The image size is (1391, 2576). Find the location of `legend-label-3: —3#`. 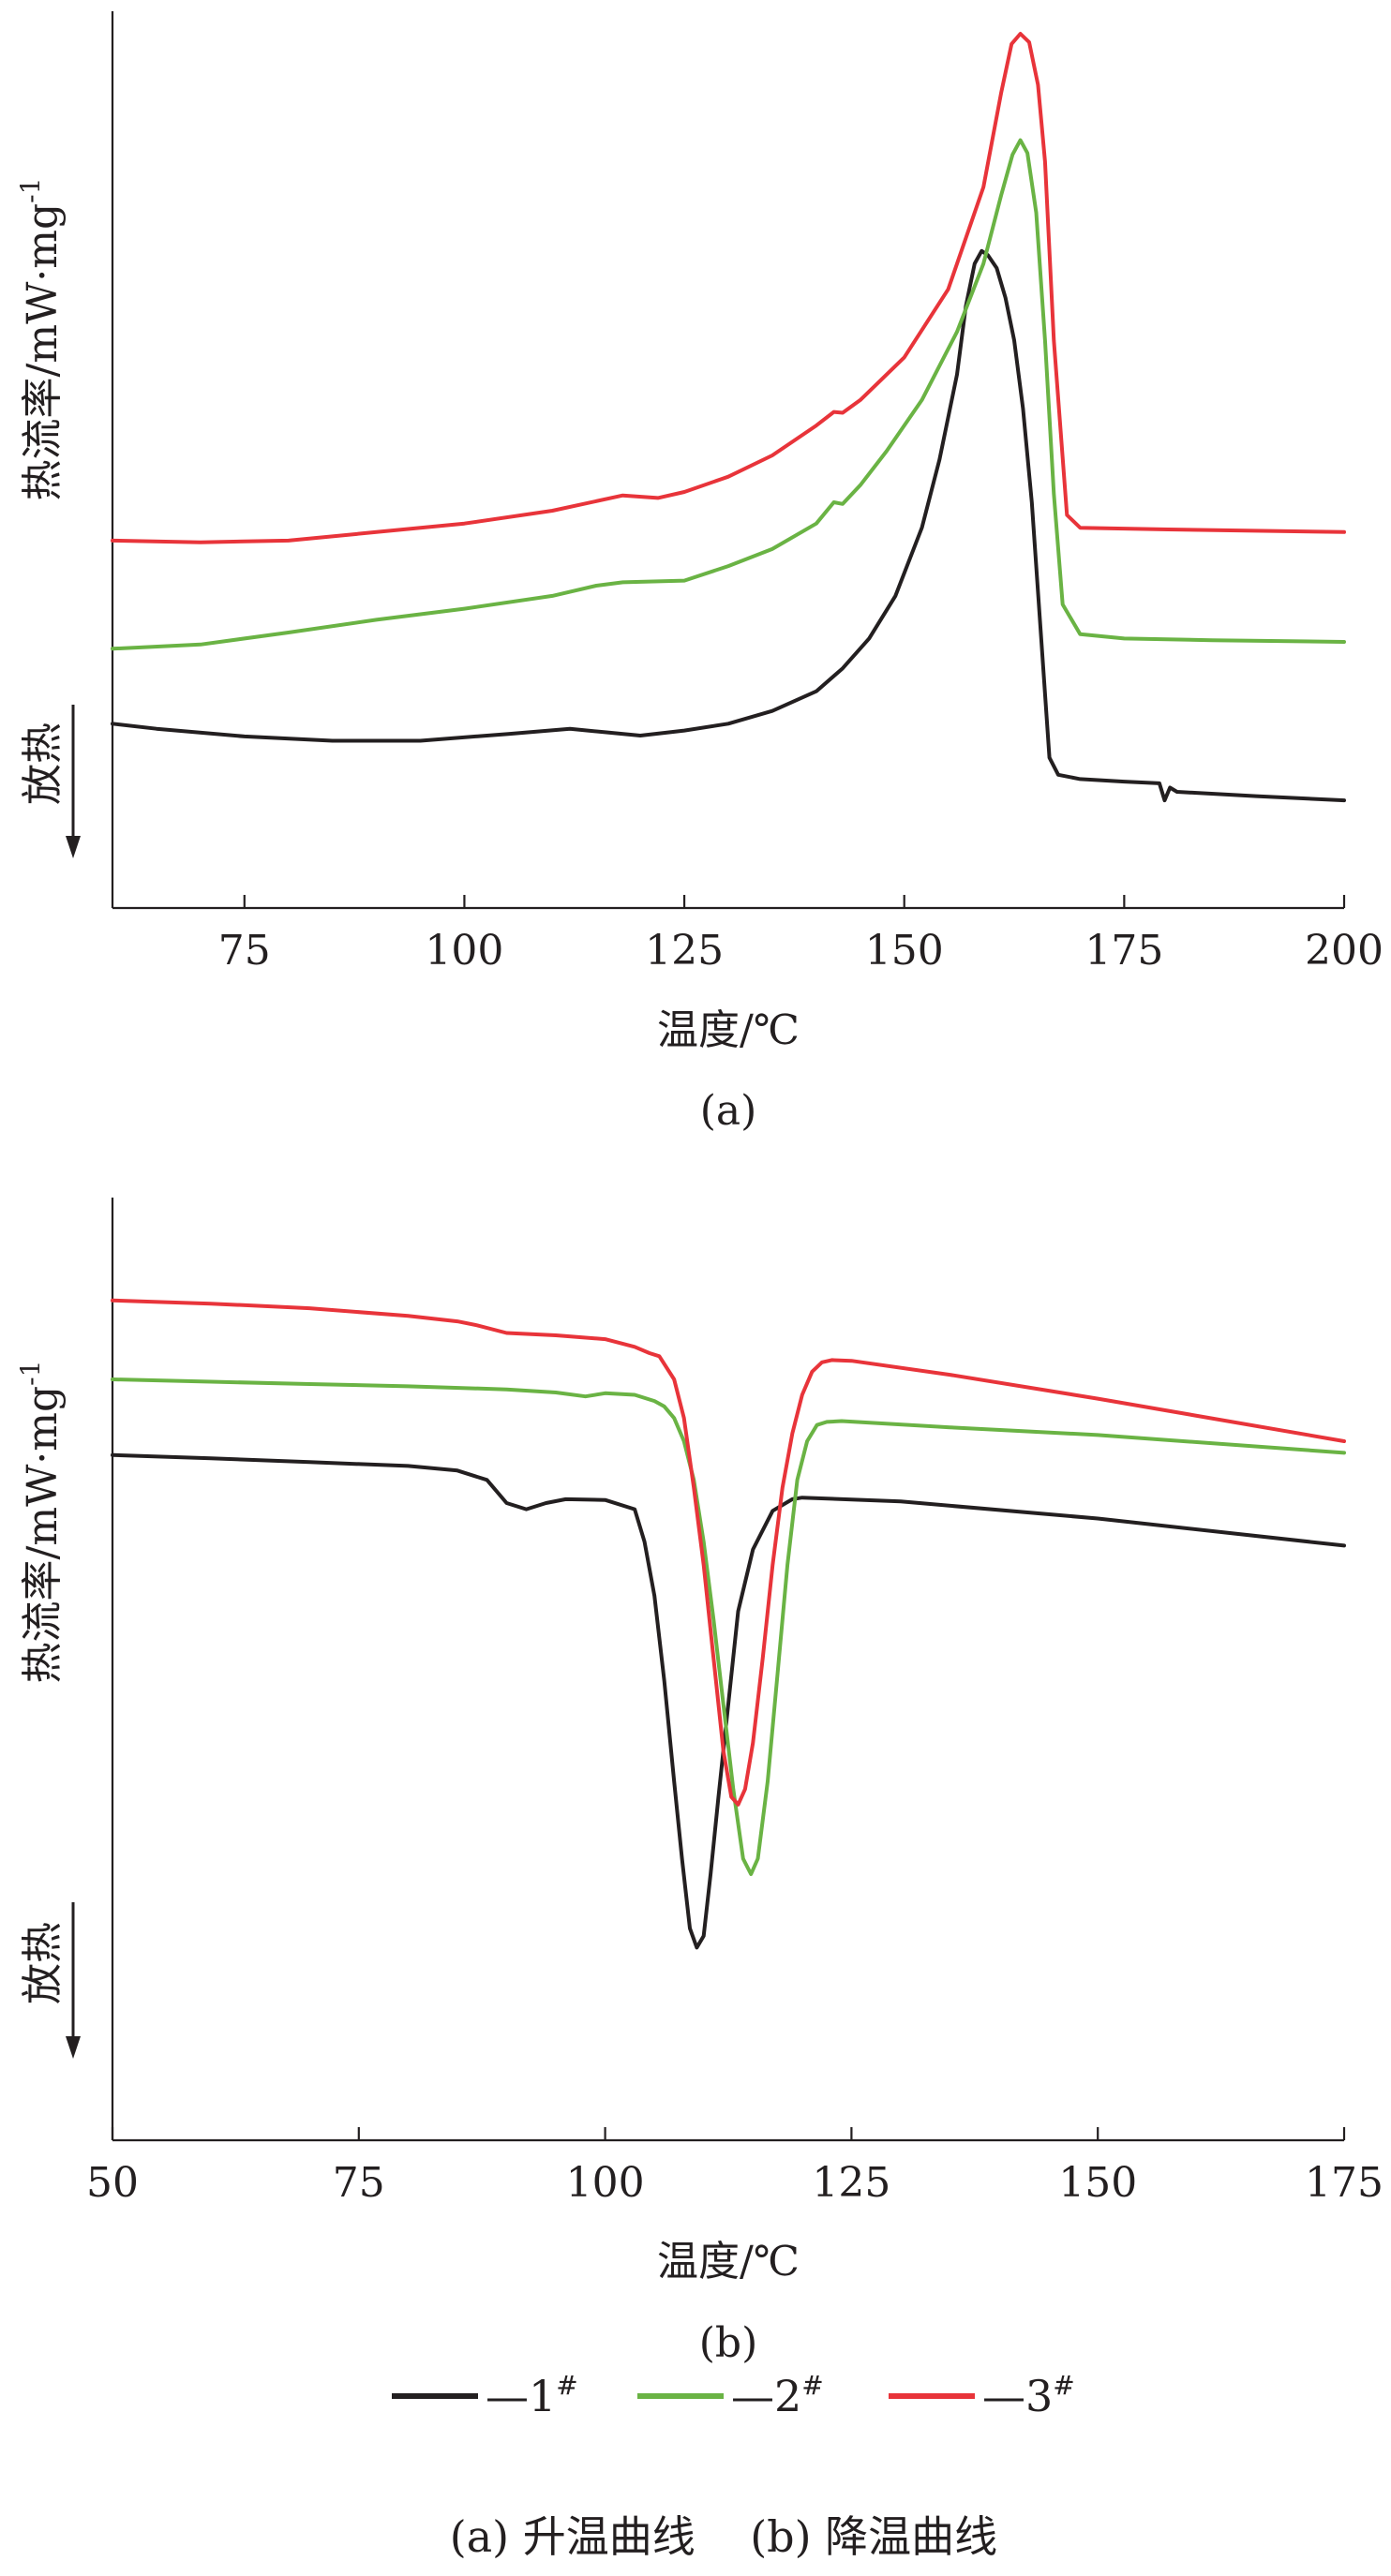

legend-label-3: —3# is located at coordinates (1028, 2395).